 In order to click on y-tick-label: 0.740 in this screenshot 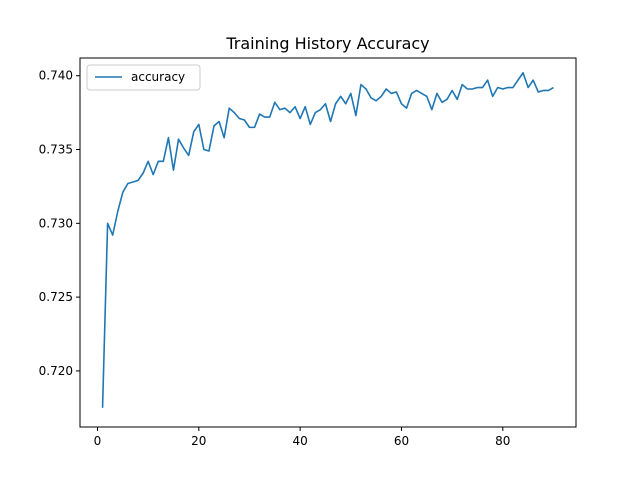, I will do `click(56, 76)`.